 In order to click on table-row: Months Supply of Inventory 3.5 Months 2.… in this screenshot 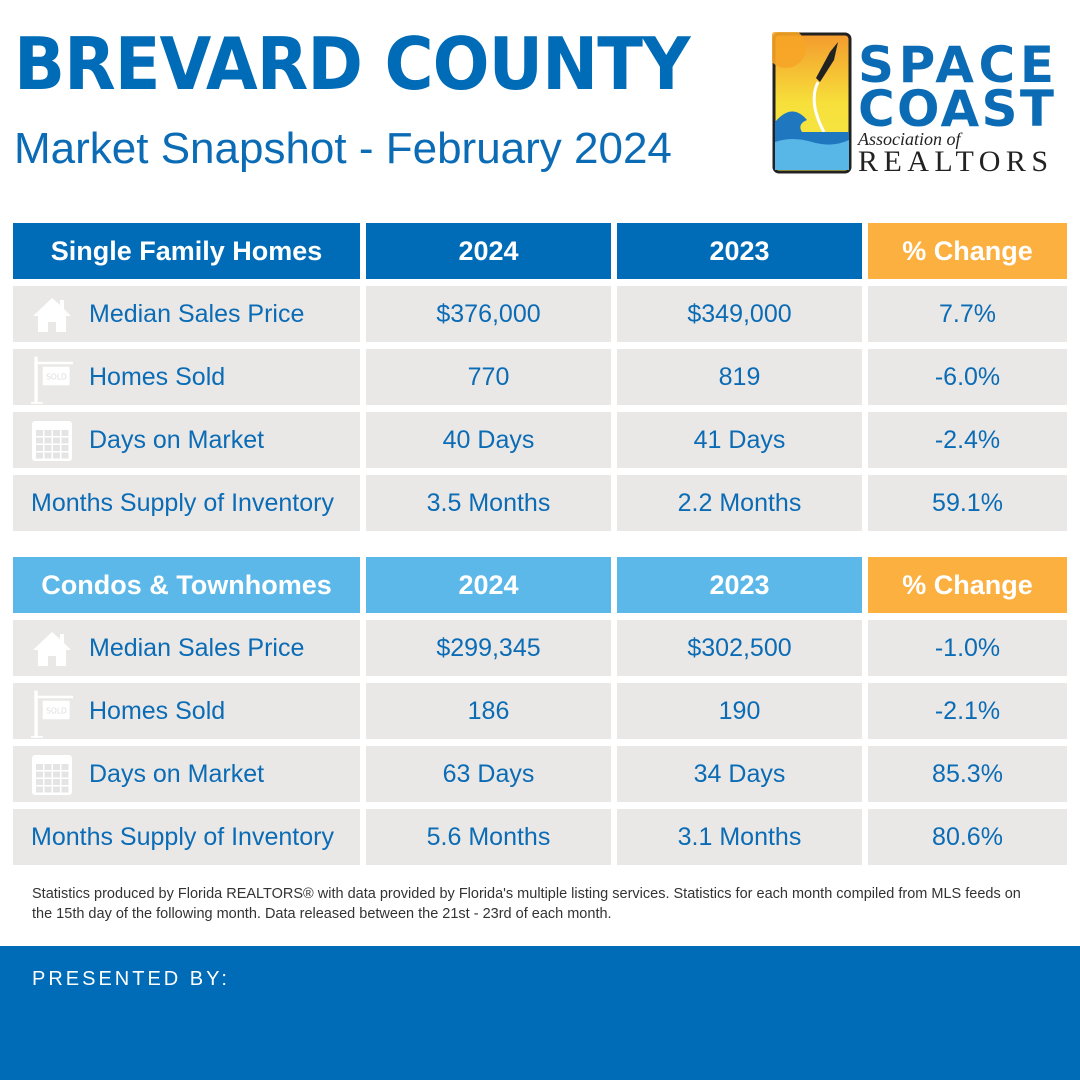, I will do `click(540, 503)`.